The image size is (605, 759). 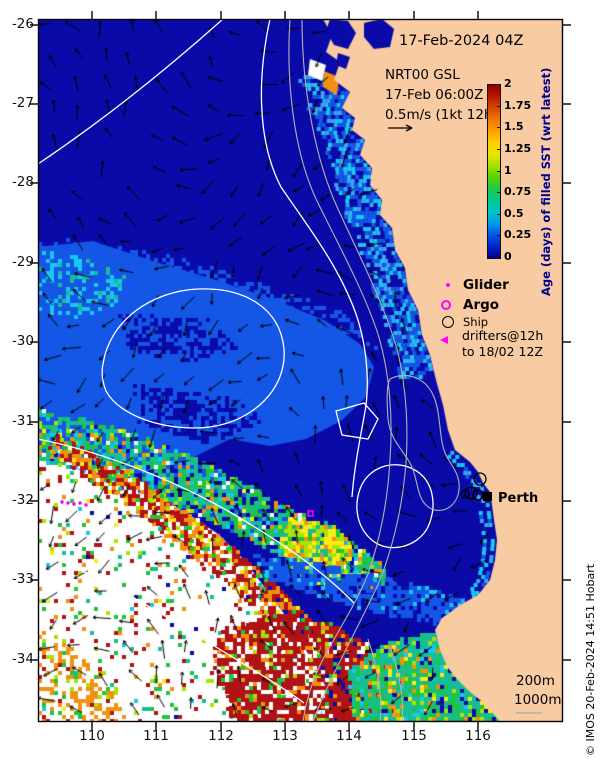 What do you see at coordinates (546, 181) in the screenshot?
I see `colorbar-label: Age (days) of filled SST (wrt latest)` at bounding box center [546, 181].